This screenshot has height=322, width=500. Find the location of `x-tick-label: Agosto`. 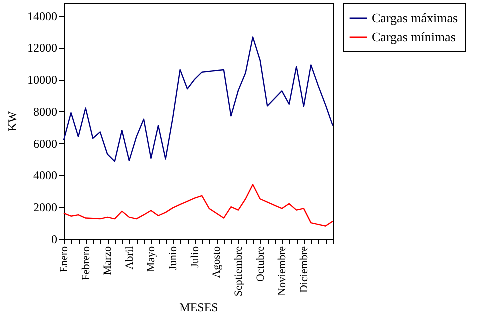

x-tick-label: Agosto is located at coordinates (217, 262).